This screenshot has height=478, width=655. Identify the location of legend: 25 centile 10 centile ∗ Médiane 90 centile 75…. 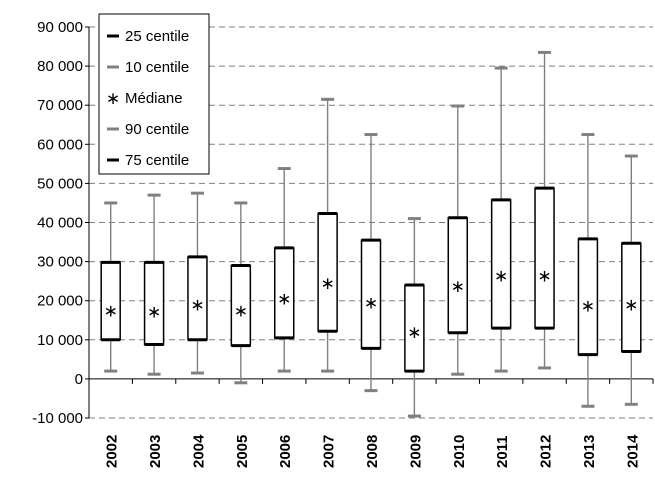
(154, 94).